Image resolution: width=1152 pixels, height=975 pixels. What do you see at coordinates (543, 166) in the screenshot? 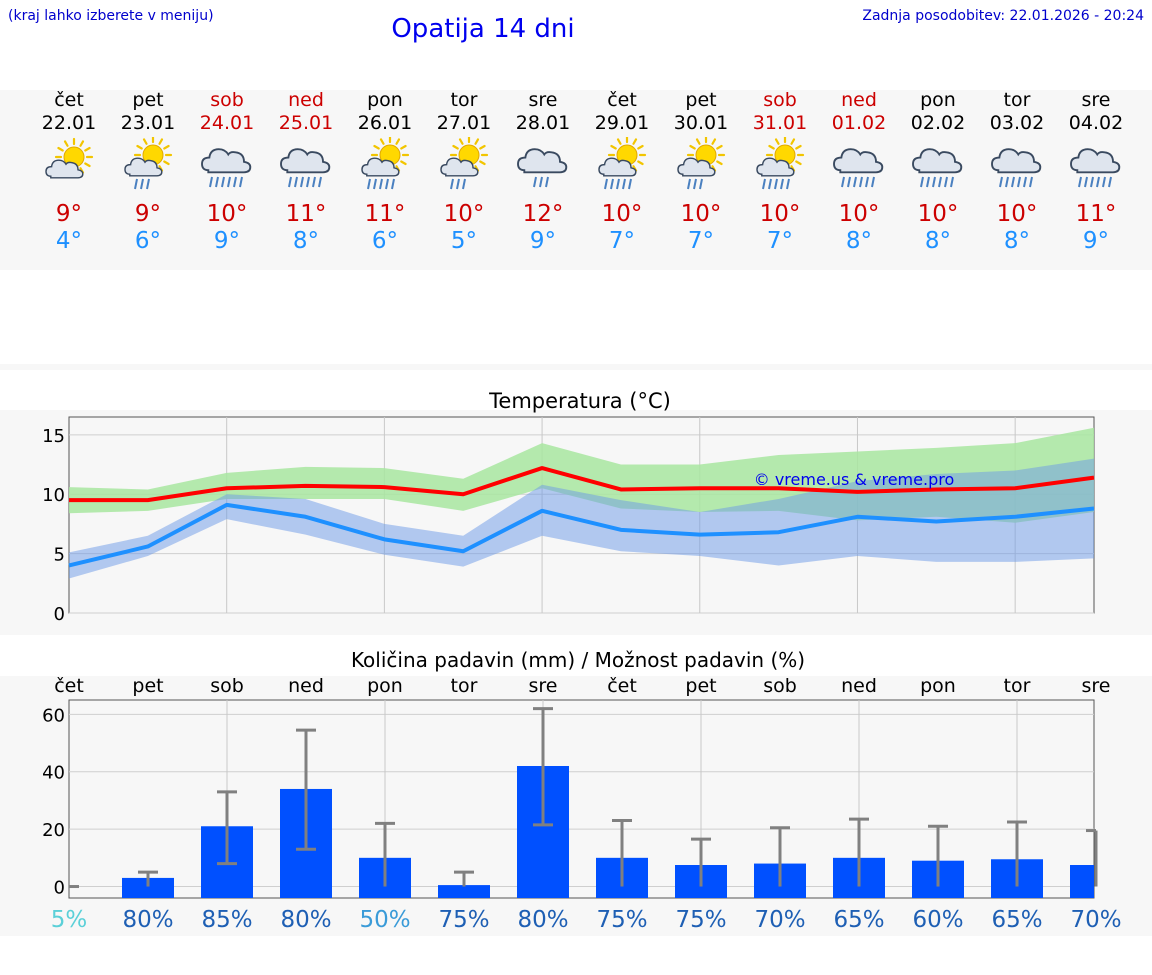
I see `cloud-light-rain-icon` at bounding box center [543, 166].